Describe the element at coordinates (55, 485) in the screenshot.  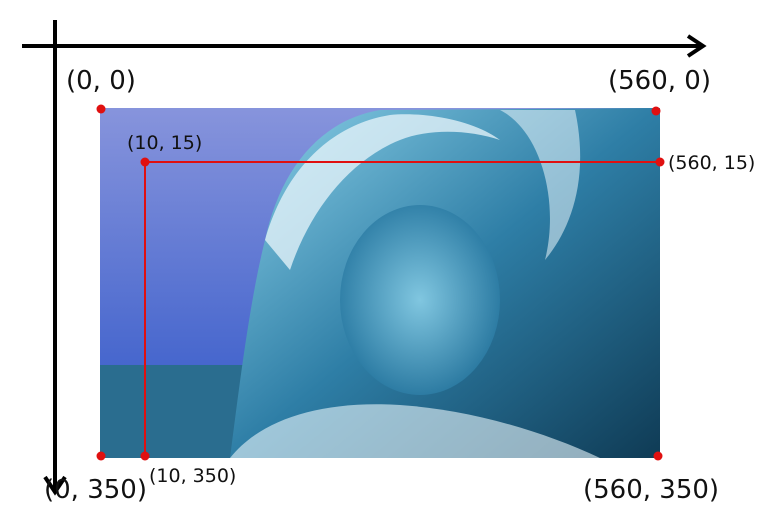
I see `arrow-down-icon` at that location.